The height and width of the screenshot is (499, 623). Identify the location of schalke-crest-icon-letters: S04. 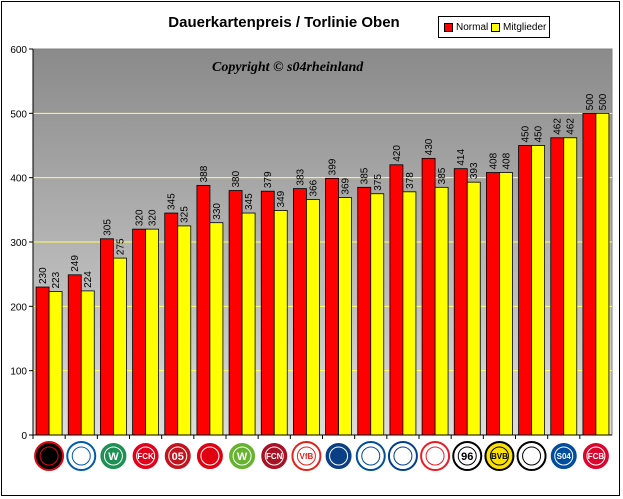
(564, 456).